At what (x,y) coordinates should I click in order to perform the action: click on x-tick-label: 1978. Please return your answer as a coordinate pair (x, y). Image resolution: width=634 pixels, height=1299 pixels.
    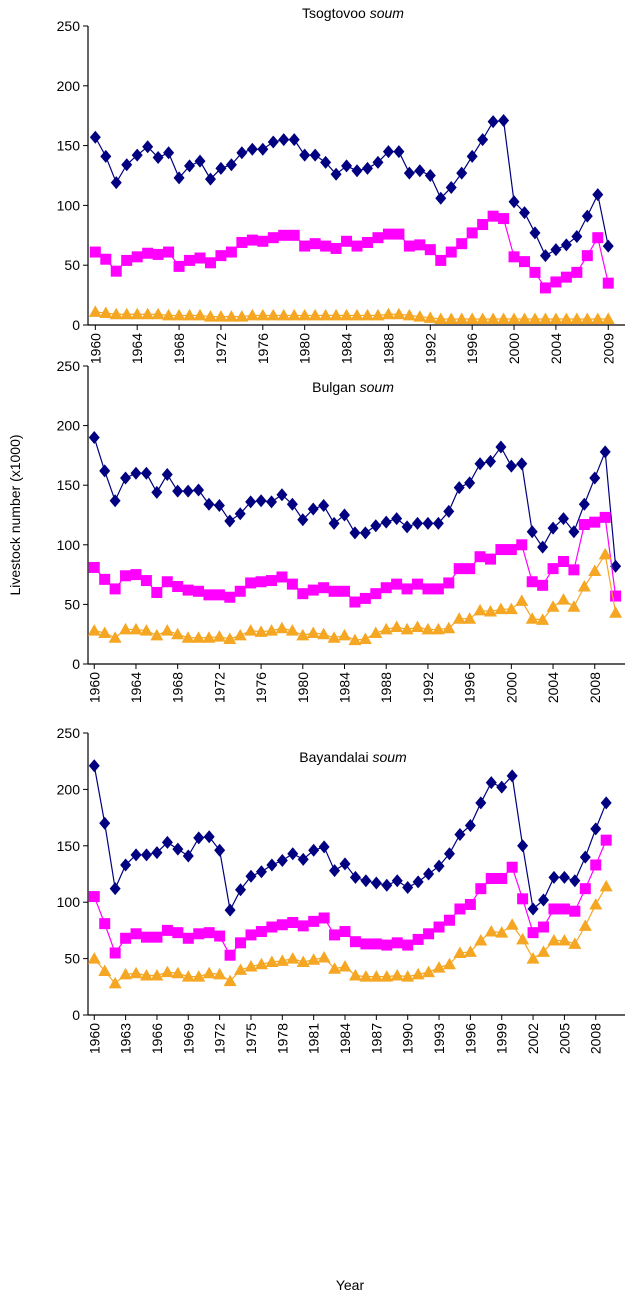
    Looking at the image, I should click on (282, 1038).